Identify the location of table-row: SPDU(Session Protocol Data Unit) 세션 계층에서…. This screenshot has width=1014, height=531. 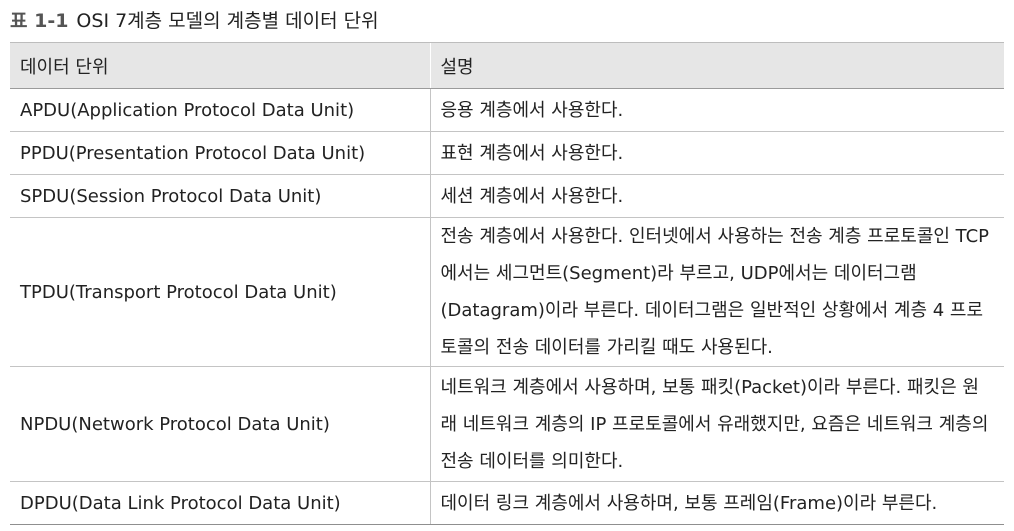
(507, 196).